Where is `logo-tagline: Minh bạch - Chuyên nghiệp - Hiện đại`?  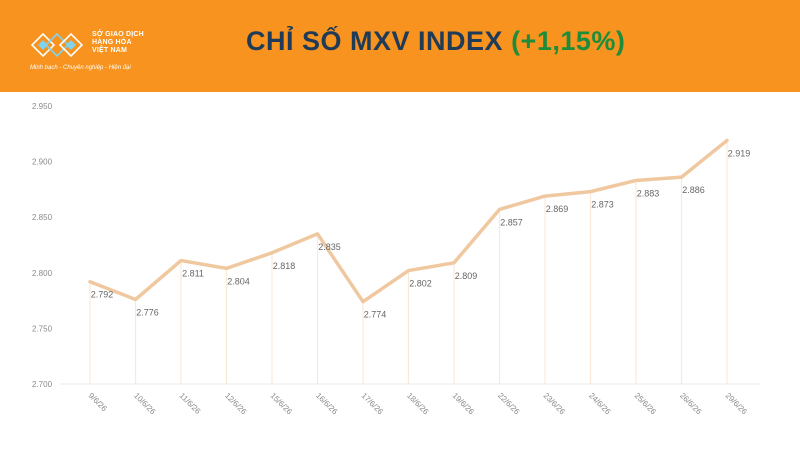
logo-tagline: Minh bạch - Chuyên nghiệp - Hiện đại is located at coordinates (80, 68).